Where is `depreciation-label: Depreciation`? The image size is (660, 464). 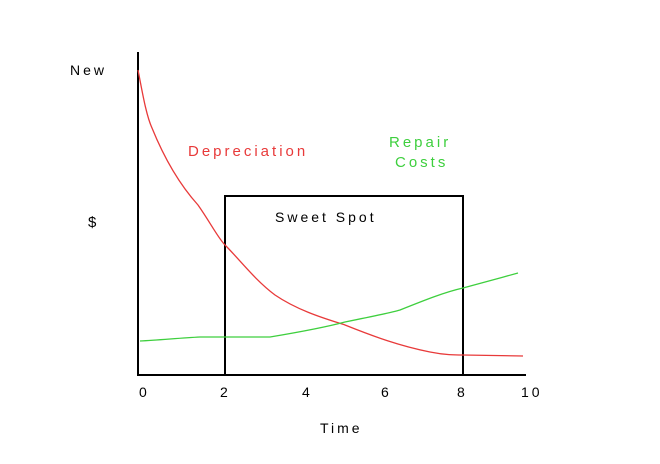 depreciation-label: Depreciation is located at coordinates (248, 151).